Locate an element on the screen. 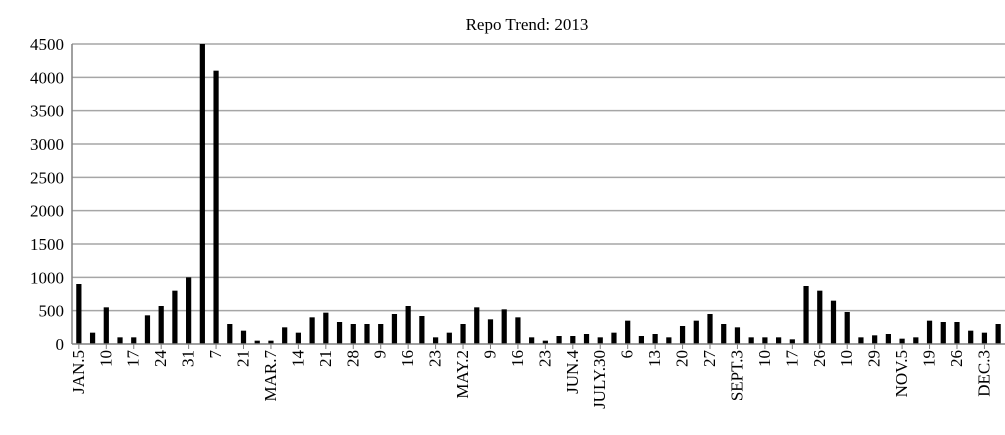 The height and width of the screenshot is (435, 1005). chart-title: Repo Trend: 2013 is located at coordinates (527, 24).